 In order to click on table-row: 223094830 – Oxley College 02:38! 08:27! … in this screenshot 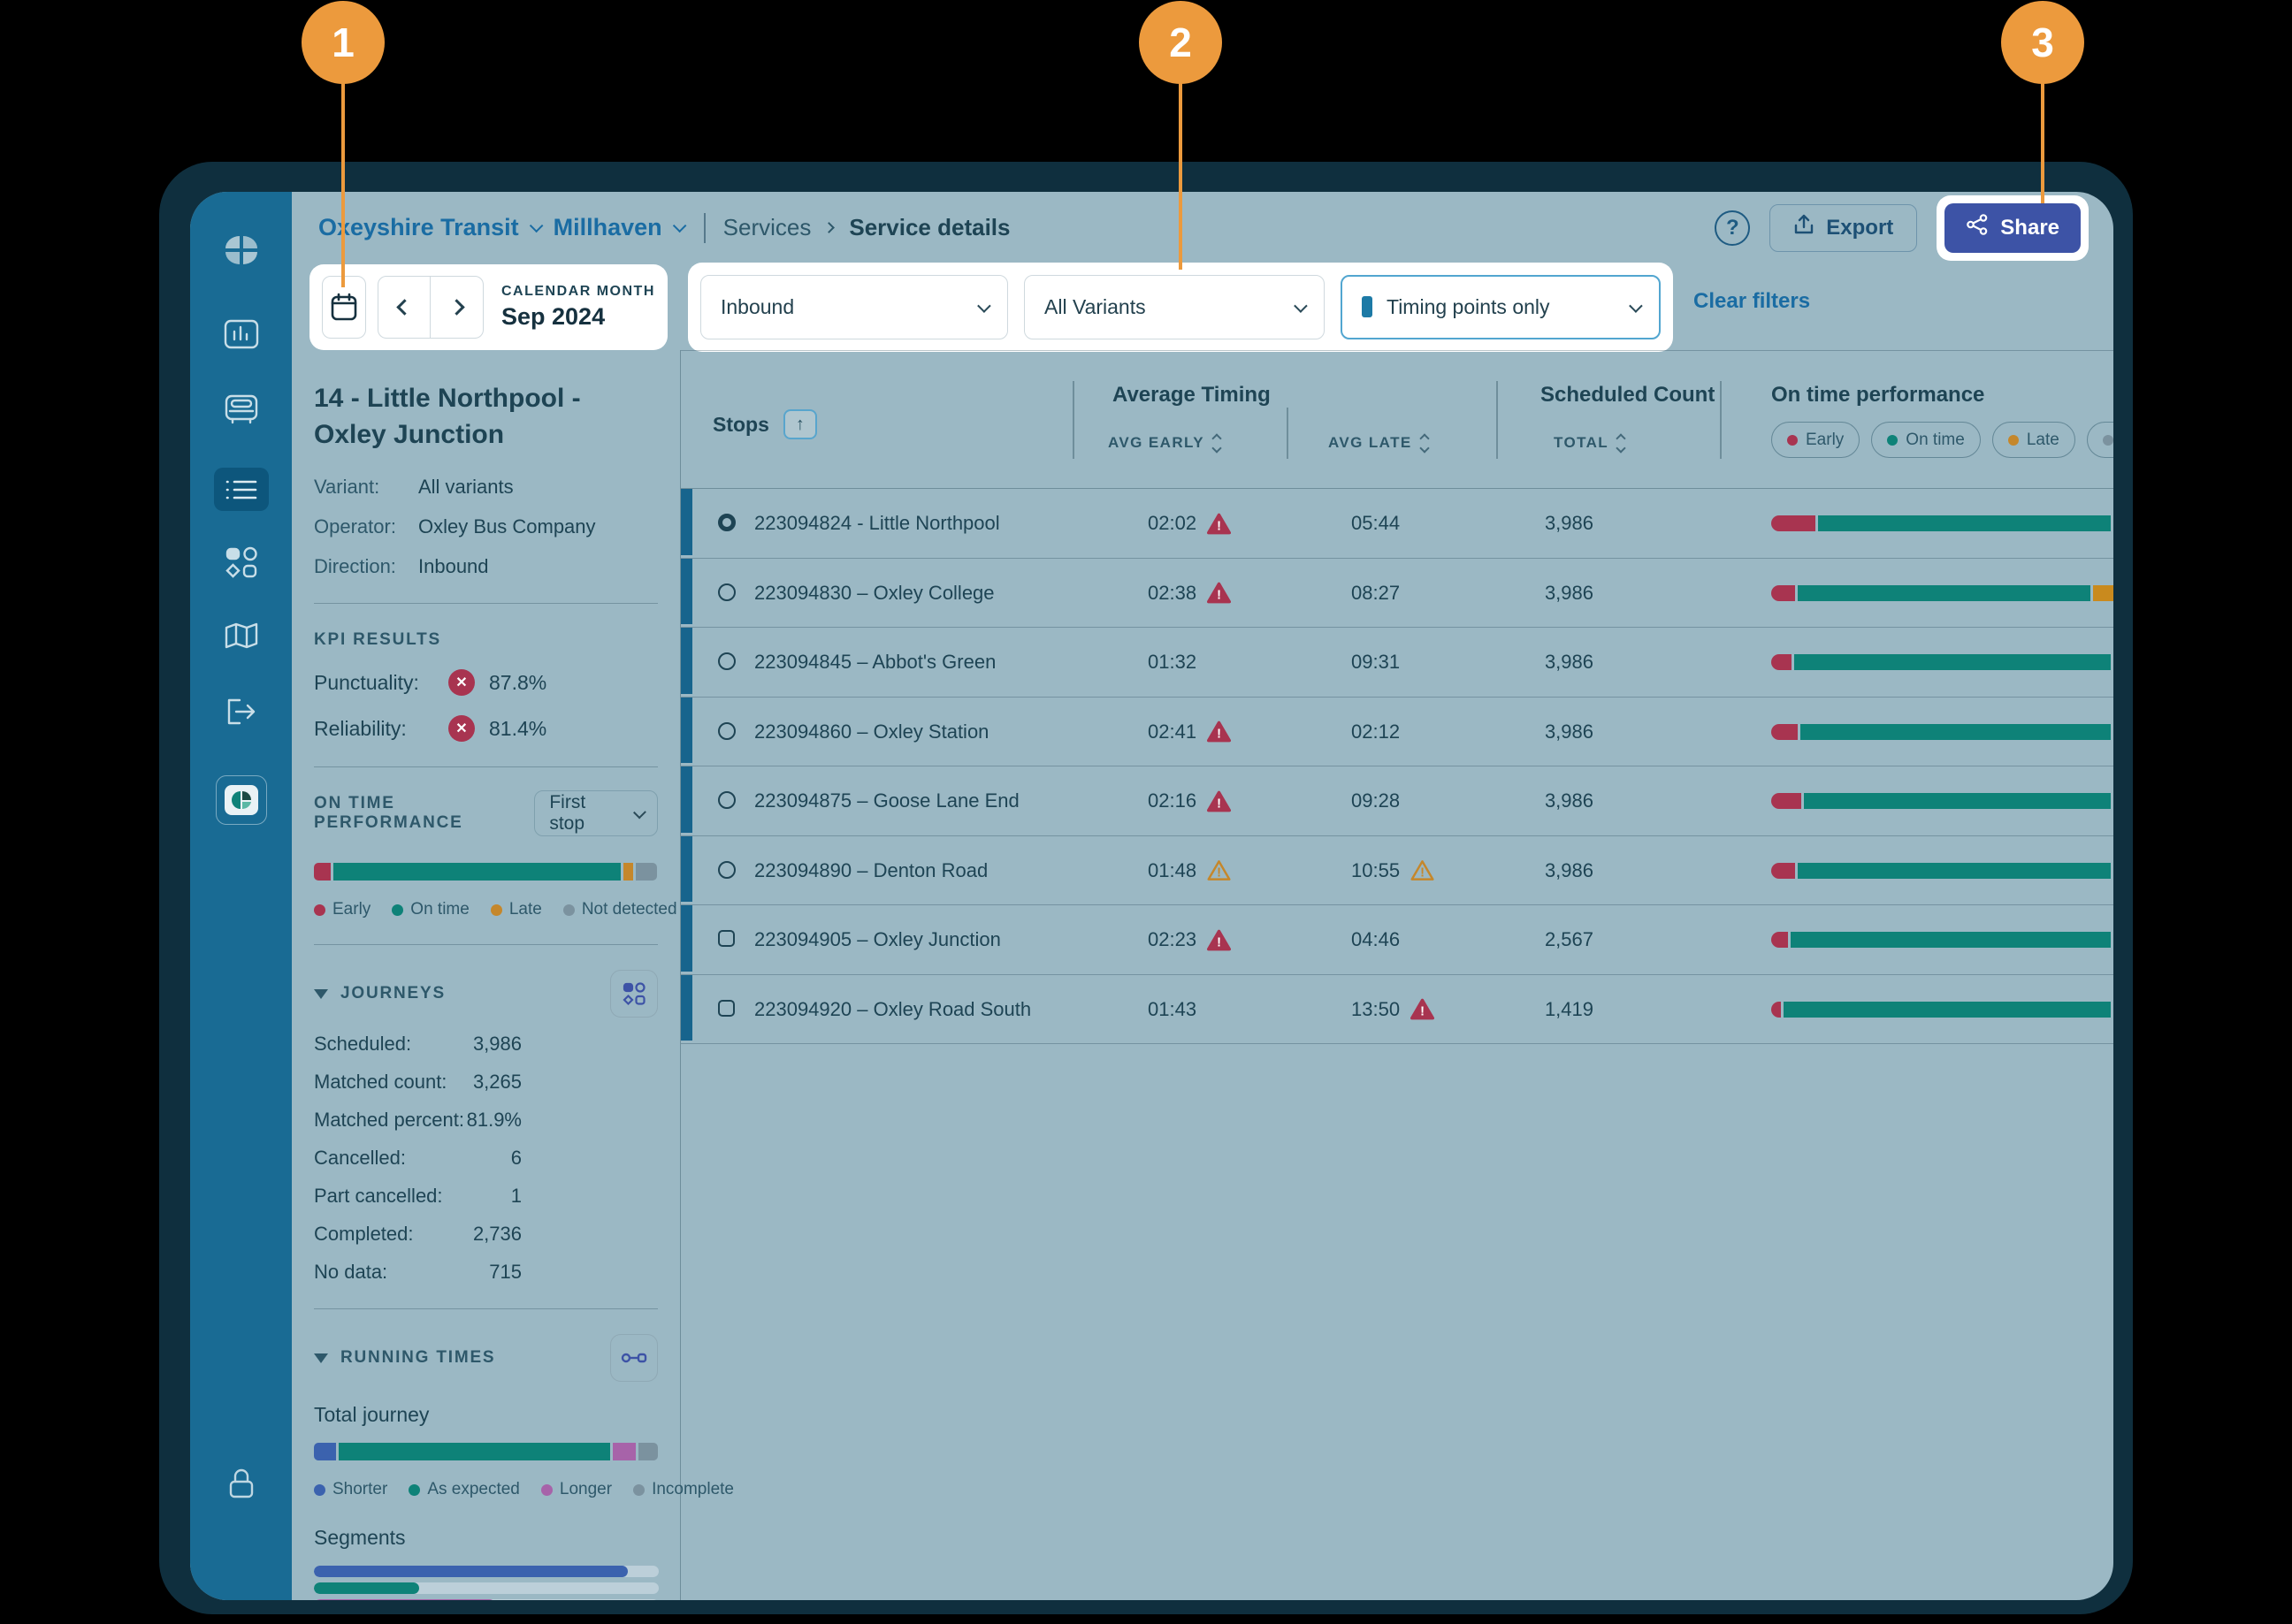, I will do `click(1397, 593)`.